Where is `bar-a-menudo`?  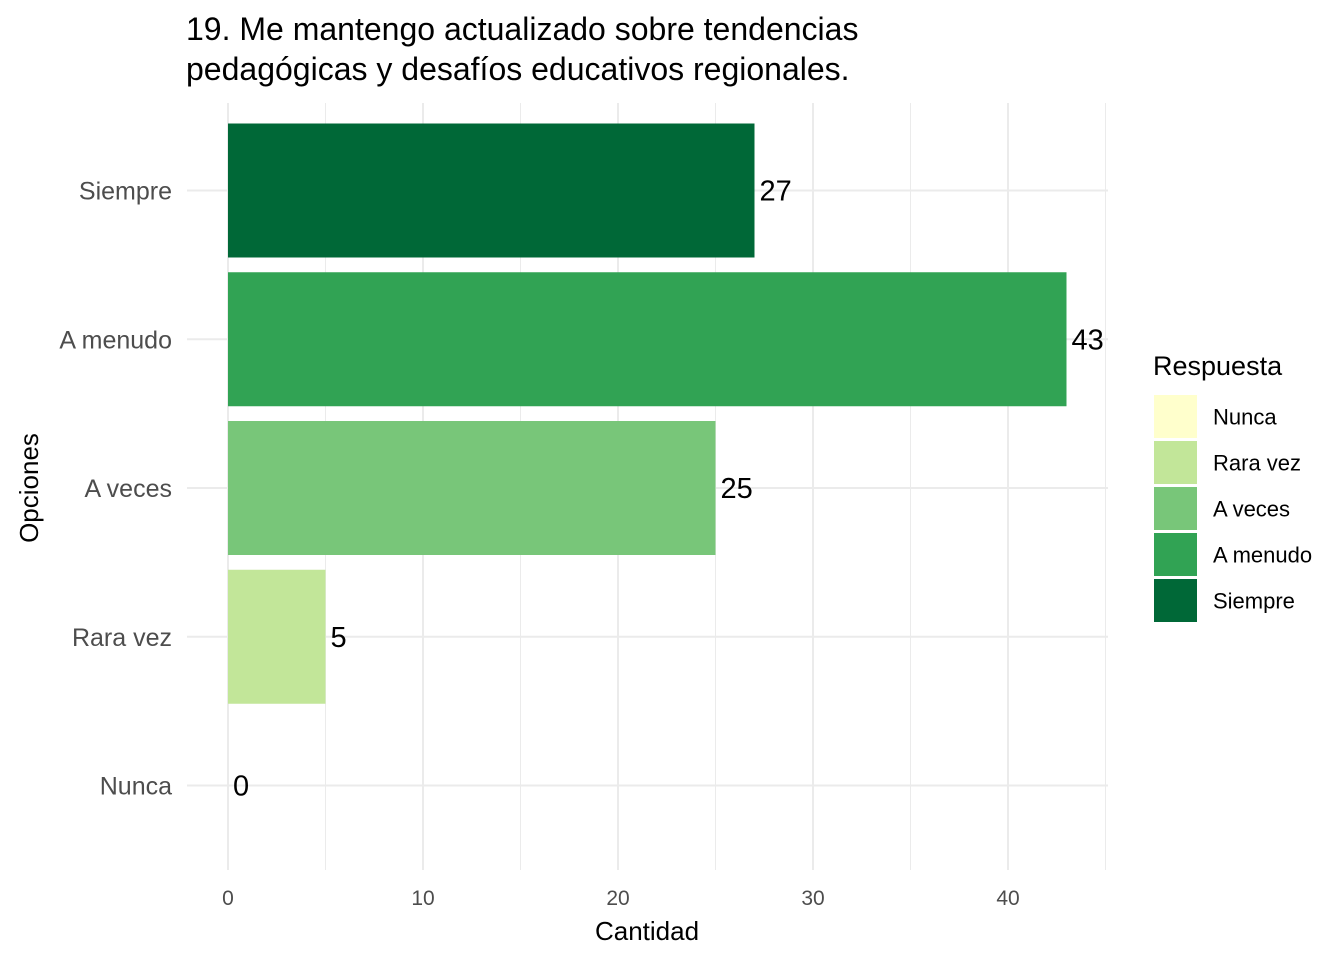
bar-a-menudo is located at coordinates (647, 339).